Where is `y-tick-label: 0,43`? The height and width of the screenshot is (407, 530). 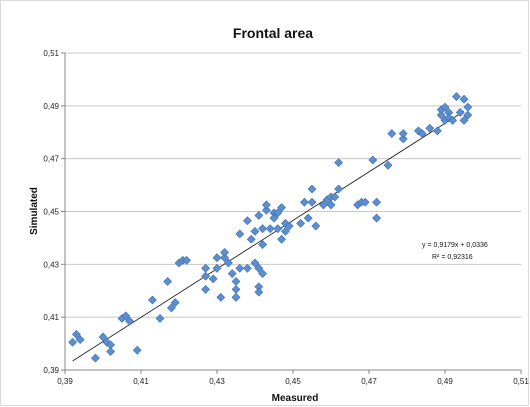
y-tick-label: 0,43 is located at coordinates (51, 264).